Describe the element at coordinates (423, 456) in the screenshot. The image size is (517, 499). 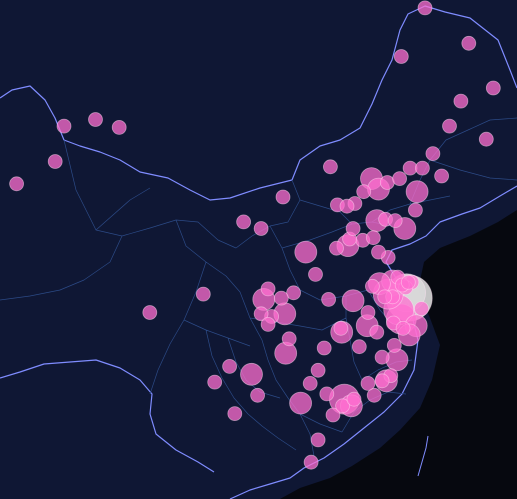
I see `taiwan-outline` at that location.